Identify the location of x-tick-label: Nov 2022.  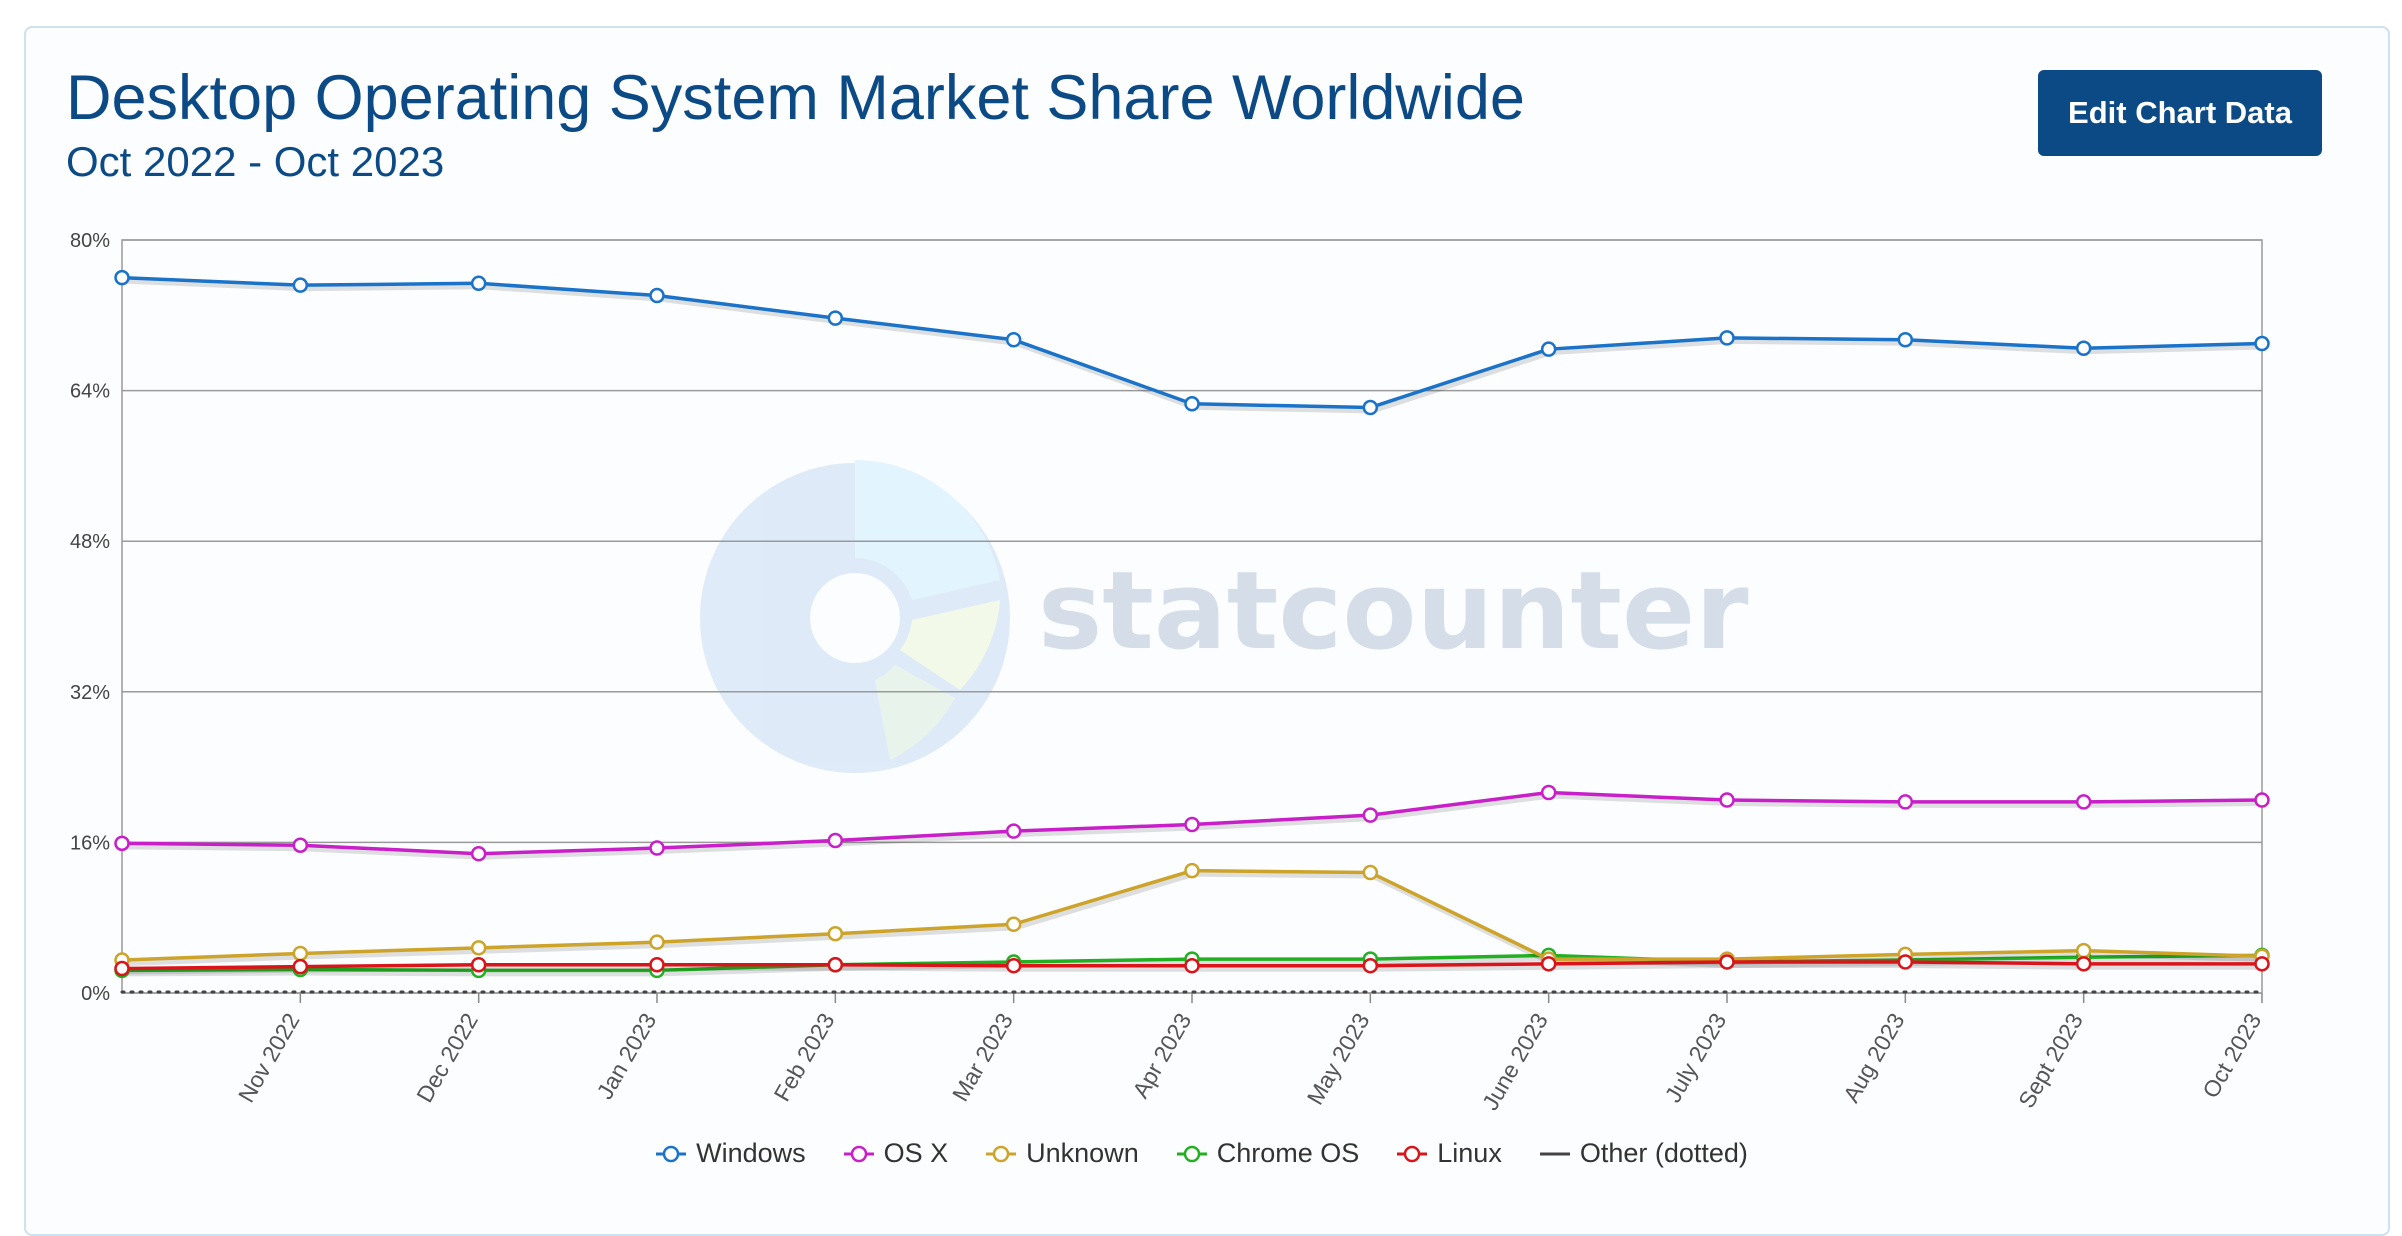
(269, 1058).